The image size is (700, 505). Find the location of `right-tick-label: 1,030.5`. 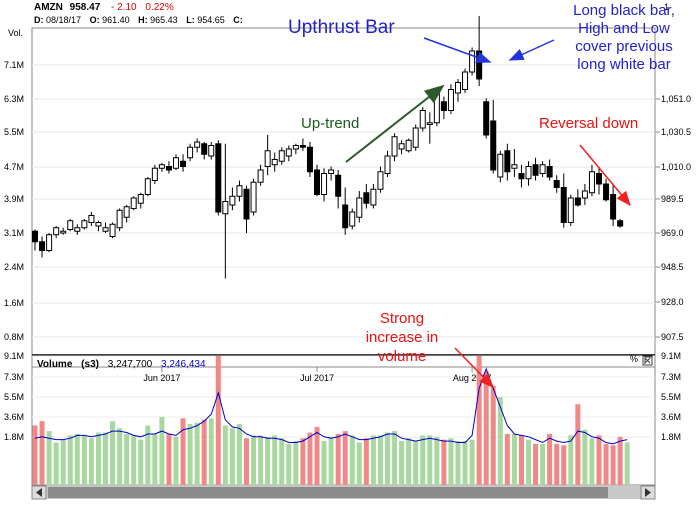

right-tick-label: 1,030.5 is located at coordinates (676, 132).